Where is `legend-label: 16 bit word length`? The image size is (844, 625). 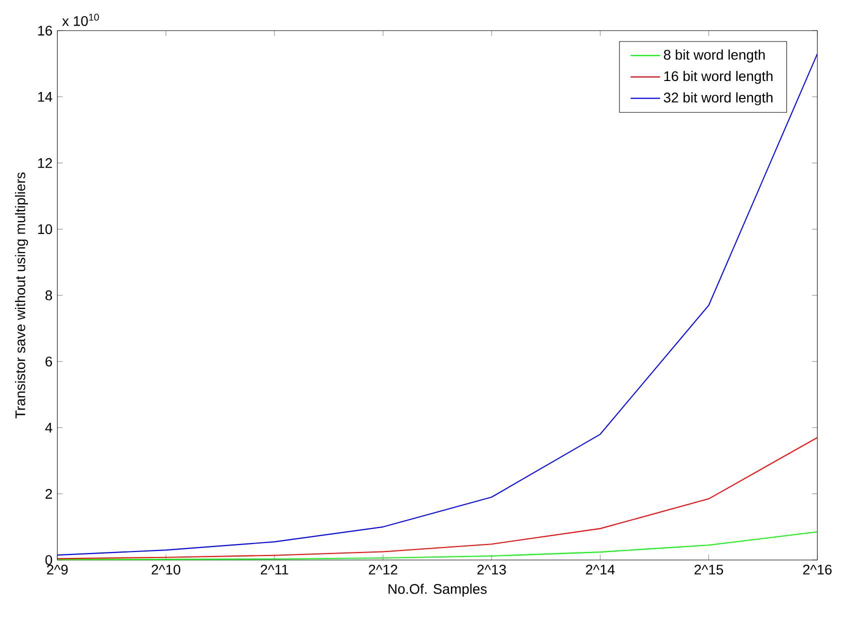 legend-label: 16 bit word length is located at coordinates (718, 77).